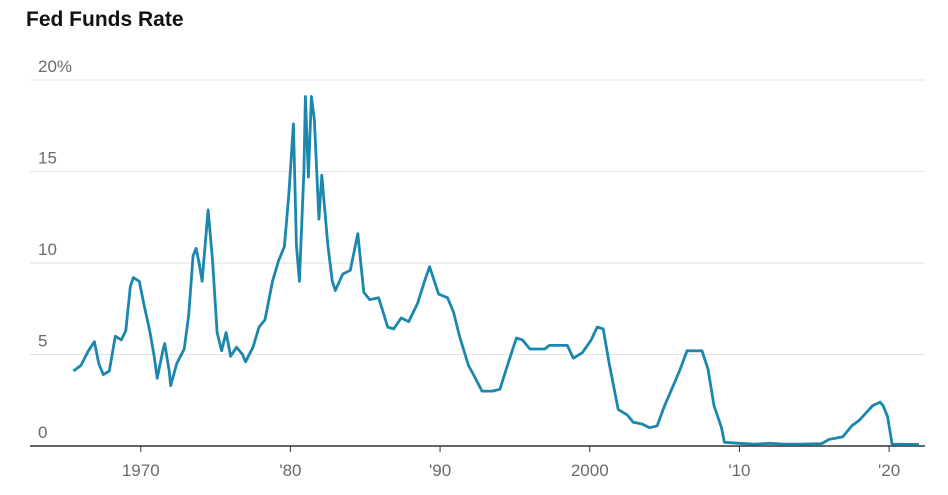 This screenshot has width=948, height=495. Describe the element at coordinates (739, 470) in the screenshot. I see `x-tick-label: '10` at that location.